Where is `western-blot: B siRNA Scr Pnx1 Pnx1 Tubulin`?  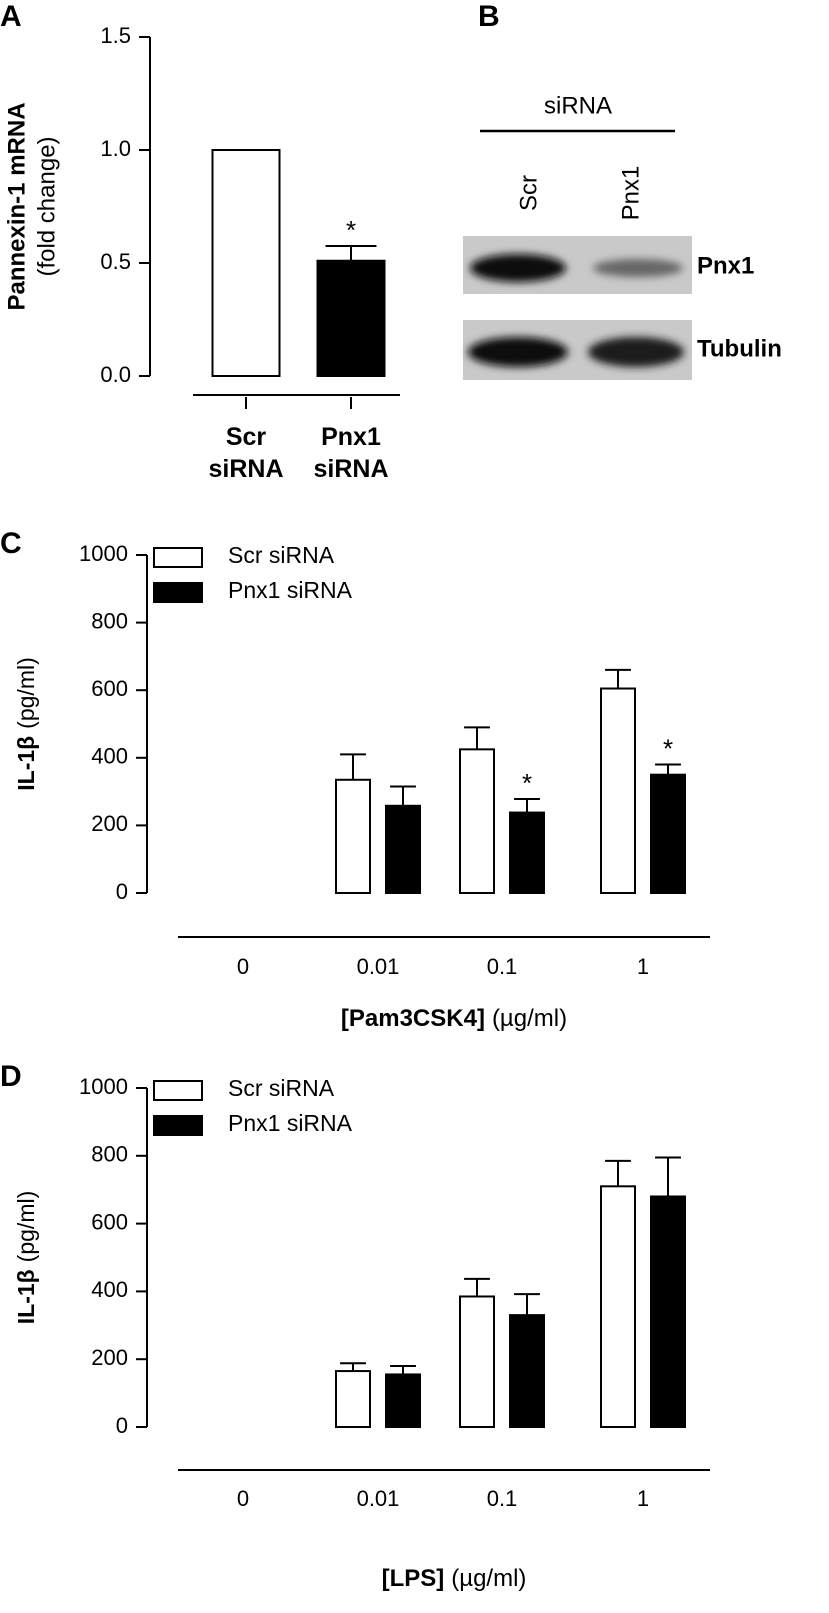 western-blot: B siRNA Scr Pnx1 Pnx1 Tubulin is located at coordinates (622, 190).